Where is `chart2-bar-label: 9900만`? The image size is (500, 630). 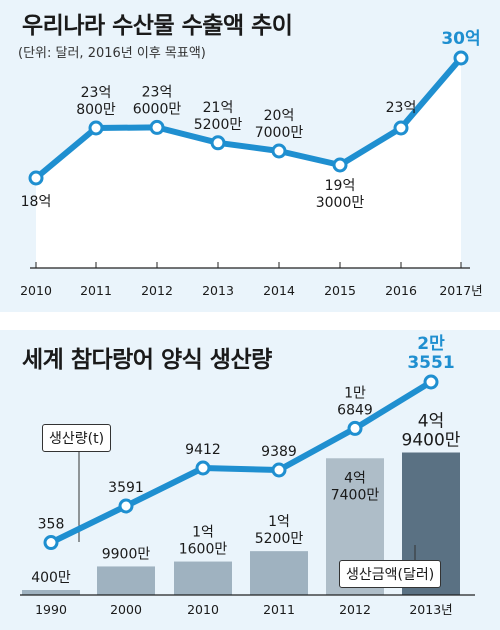 chart2-bar-label: 9900만 is located at coordinates (126, 554).